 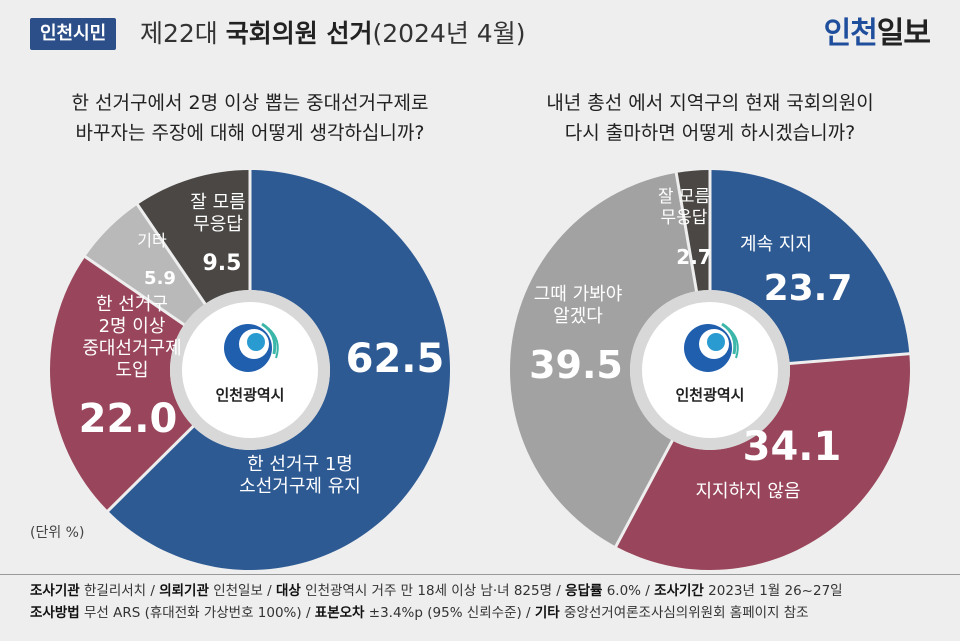 What do you see at coordinates (578, 316) in the screenshot?
I see `slice-label: 알겠다` at bounding box center [578, 316].